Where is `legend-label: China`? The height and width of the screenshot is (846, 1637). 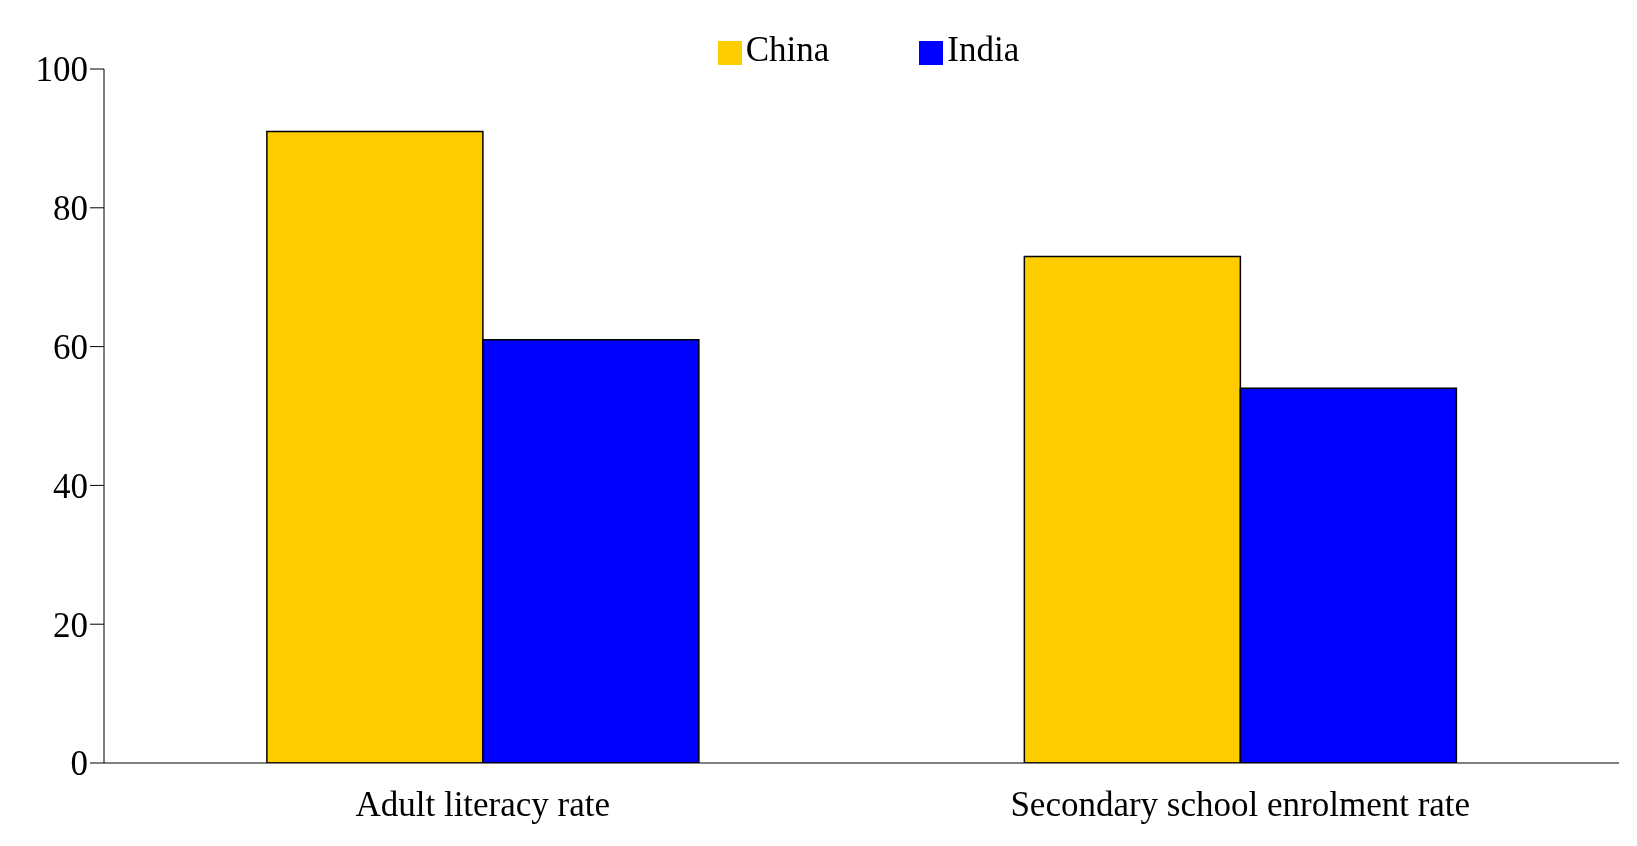
legend-label: China is located at coordinates (787, 49).